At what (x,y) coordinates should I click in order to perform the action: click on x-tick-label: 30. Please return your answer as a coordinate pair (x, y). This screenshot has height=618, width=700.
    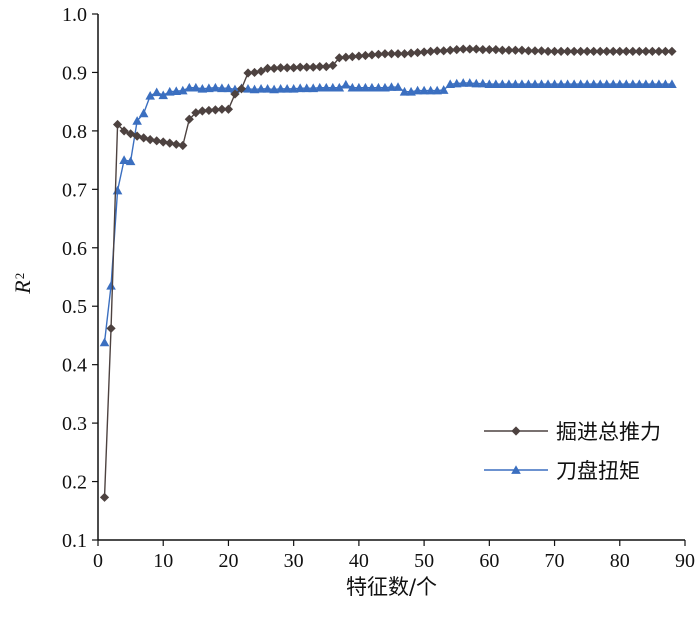
    Looking at the image, I should click on (294, 561).